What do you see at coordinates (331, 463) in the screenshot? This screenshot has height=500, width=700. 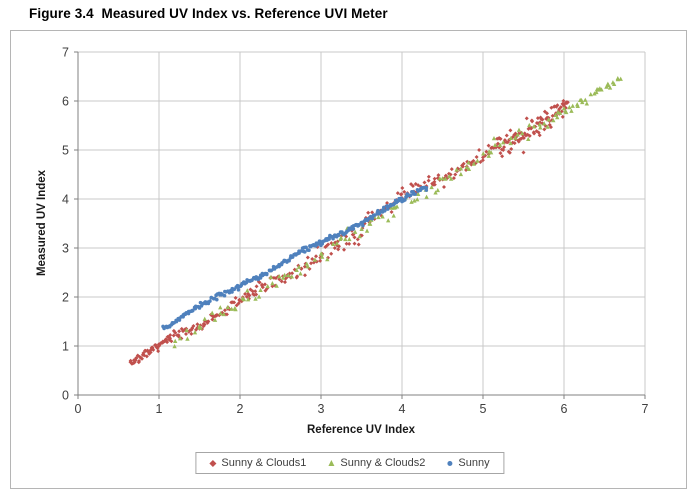 I see `triangle-marker-icon` at bounding box center [331, 463].